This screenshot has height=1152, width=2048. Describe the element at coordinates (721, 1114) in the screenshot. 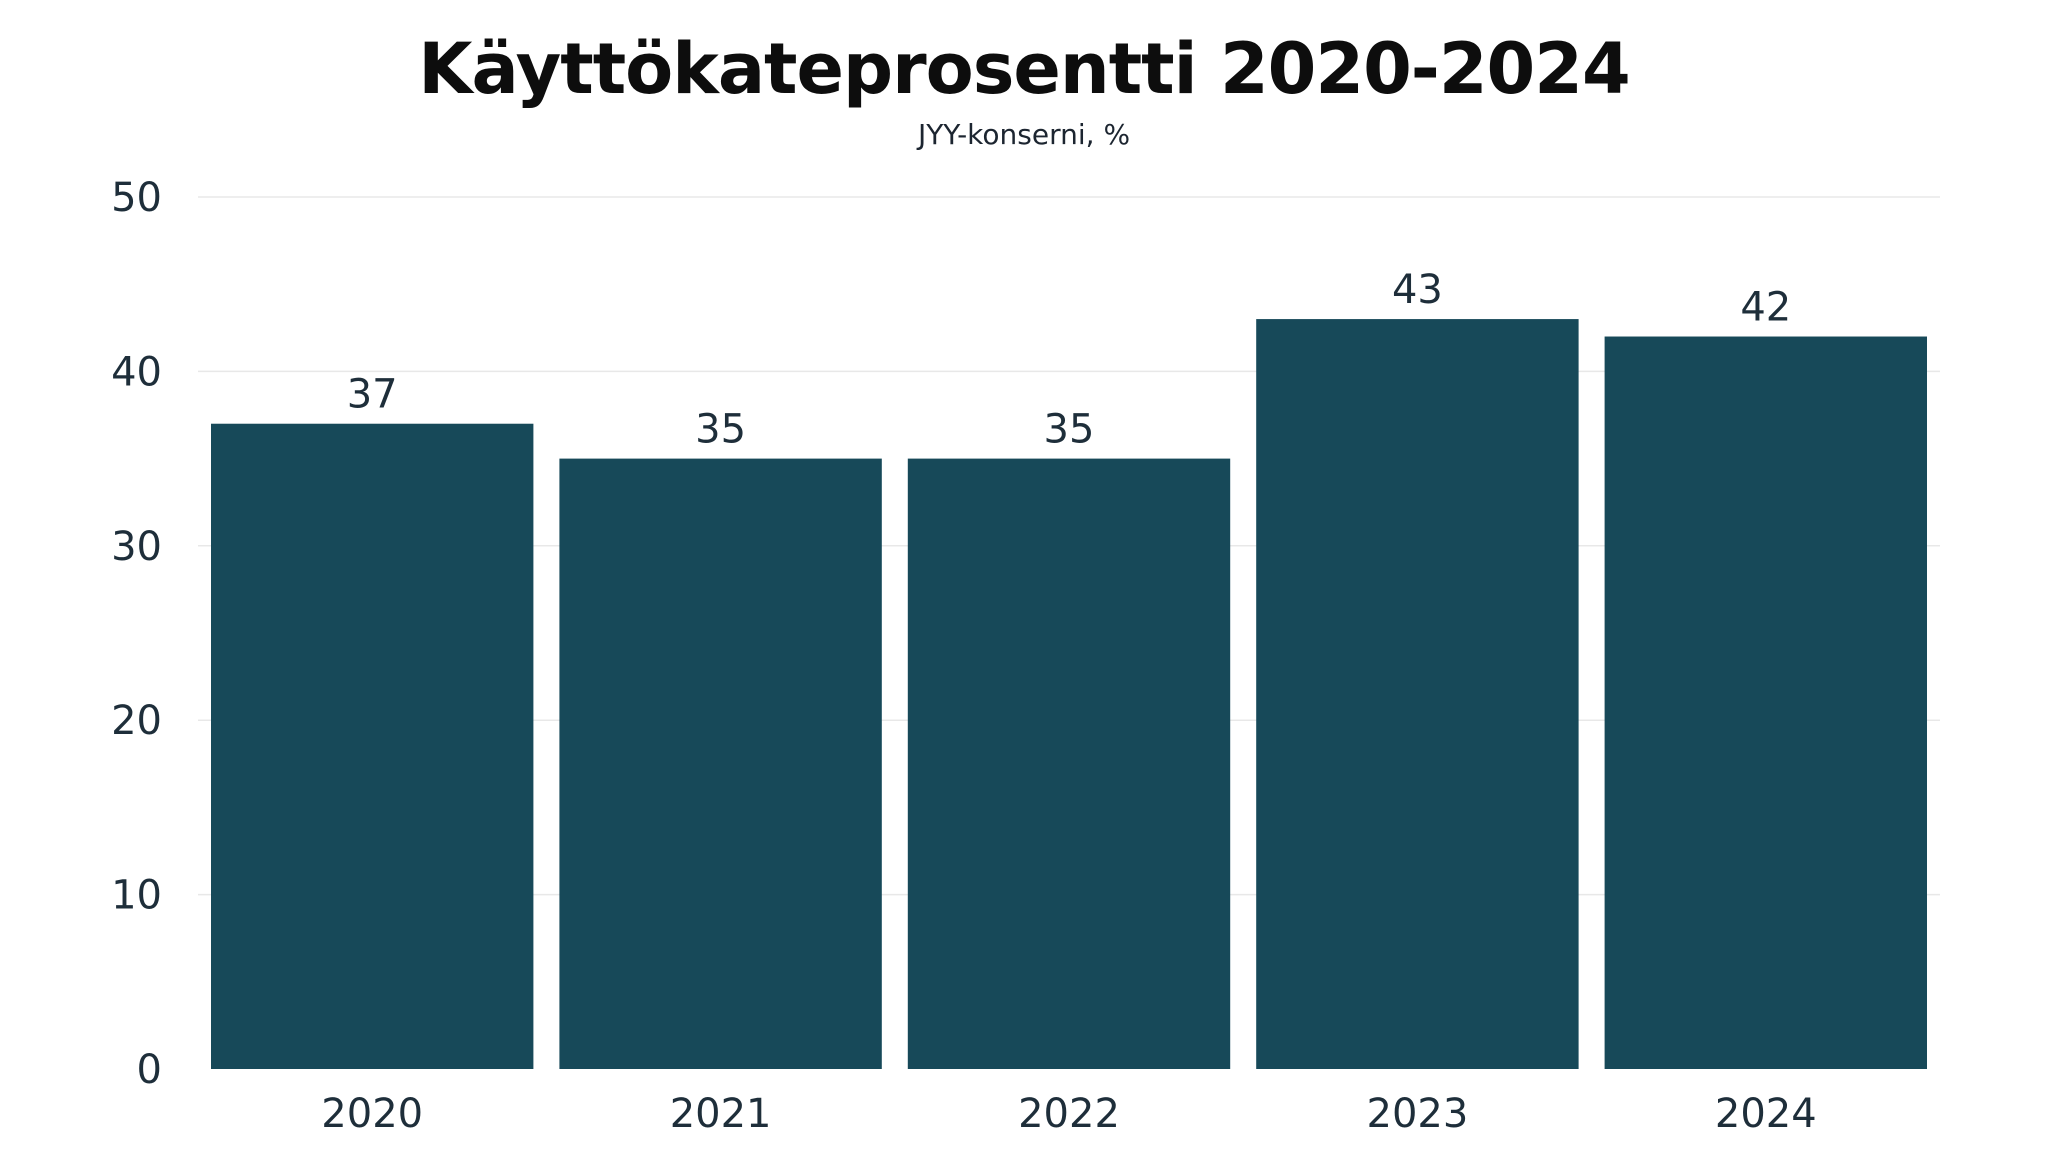

I see `x-tick-label: 2021` at that location.